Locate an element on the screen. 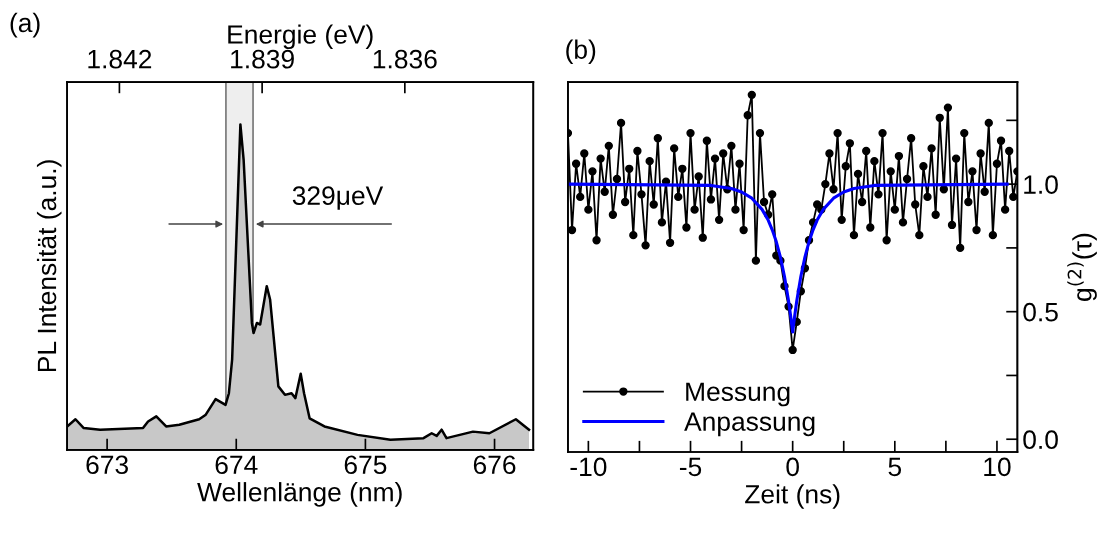 This screenshot has width=1118, height=533. x-tick-label: 676 is located at coordinates (494, 465).